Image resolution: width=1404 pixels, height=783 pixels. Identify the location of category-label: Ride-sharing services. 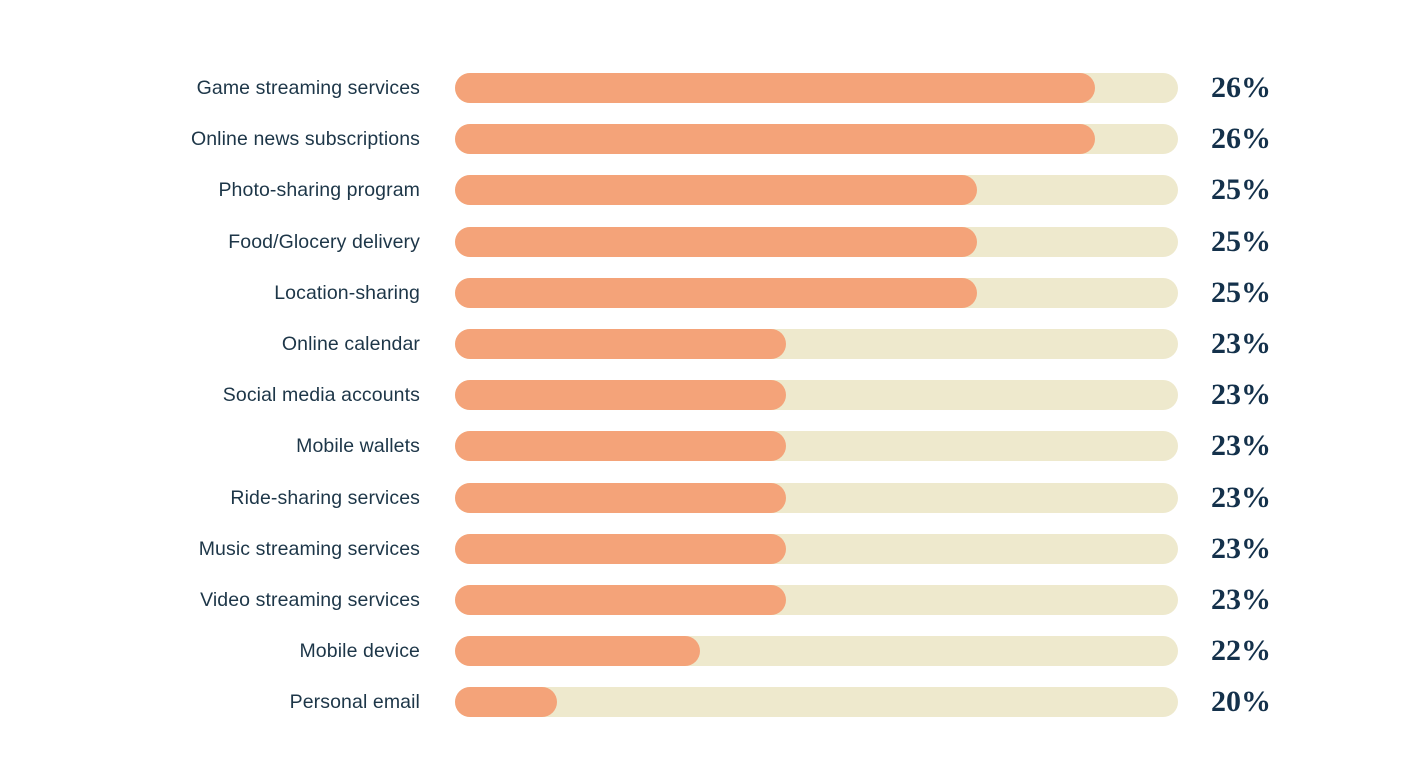
(325, 497).